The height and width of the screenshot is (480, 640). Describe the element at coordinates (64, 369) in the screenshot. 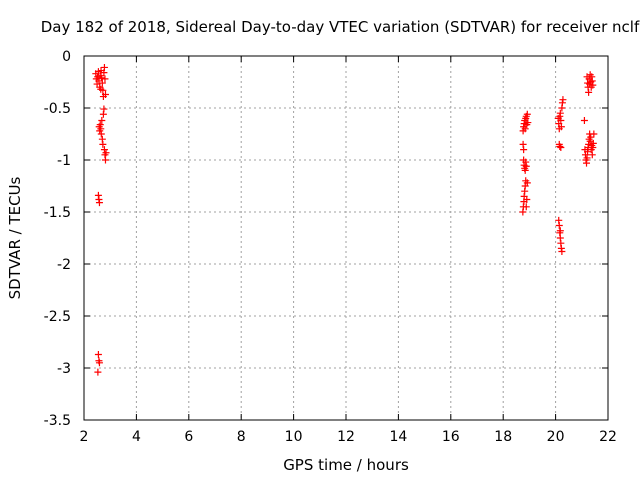

I see `y-tick-label: -3` at that location.